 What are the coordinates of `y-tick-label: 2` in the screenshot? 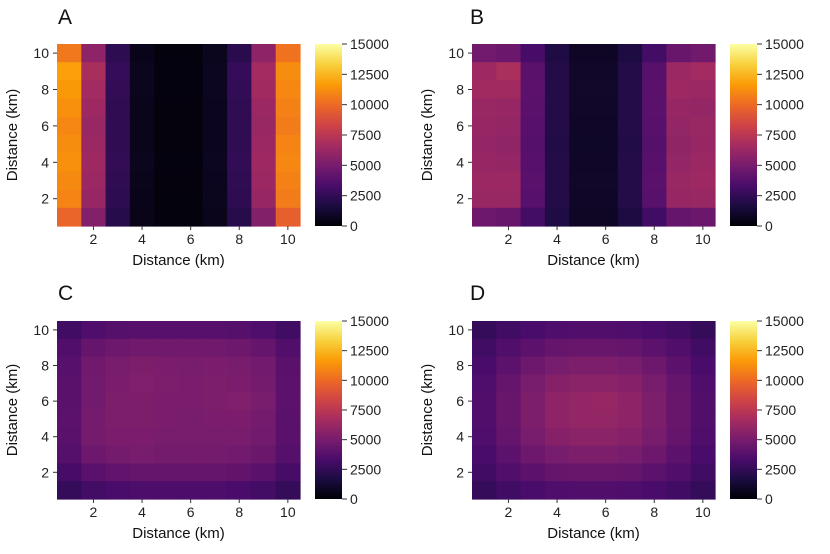 It's located at (460, 472).